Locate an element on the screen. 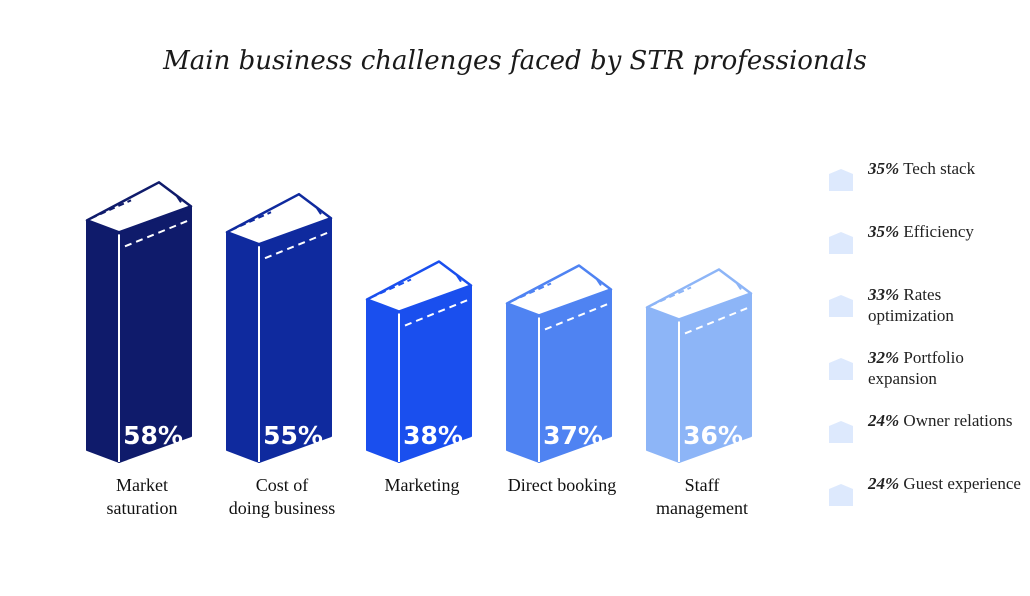 The height and width of the screenshot is (596, 1030). category-label: Staff management is located at coordinates (702, 496).